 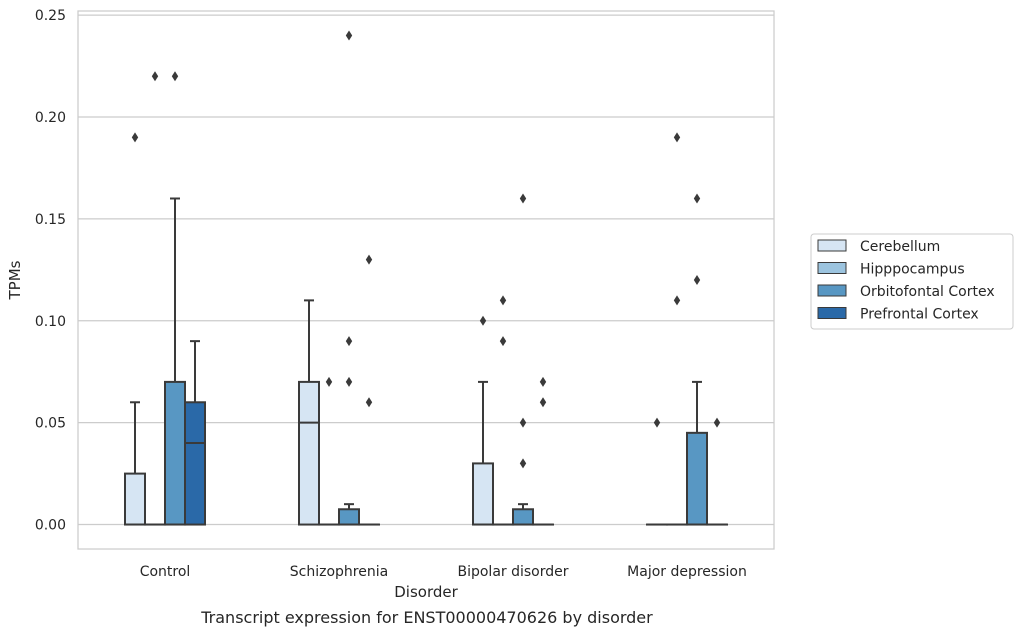 I want to click on y-tick-label: 0.25, so click(x=50, y=16).